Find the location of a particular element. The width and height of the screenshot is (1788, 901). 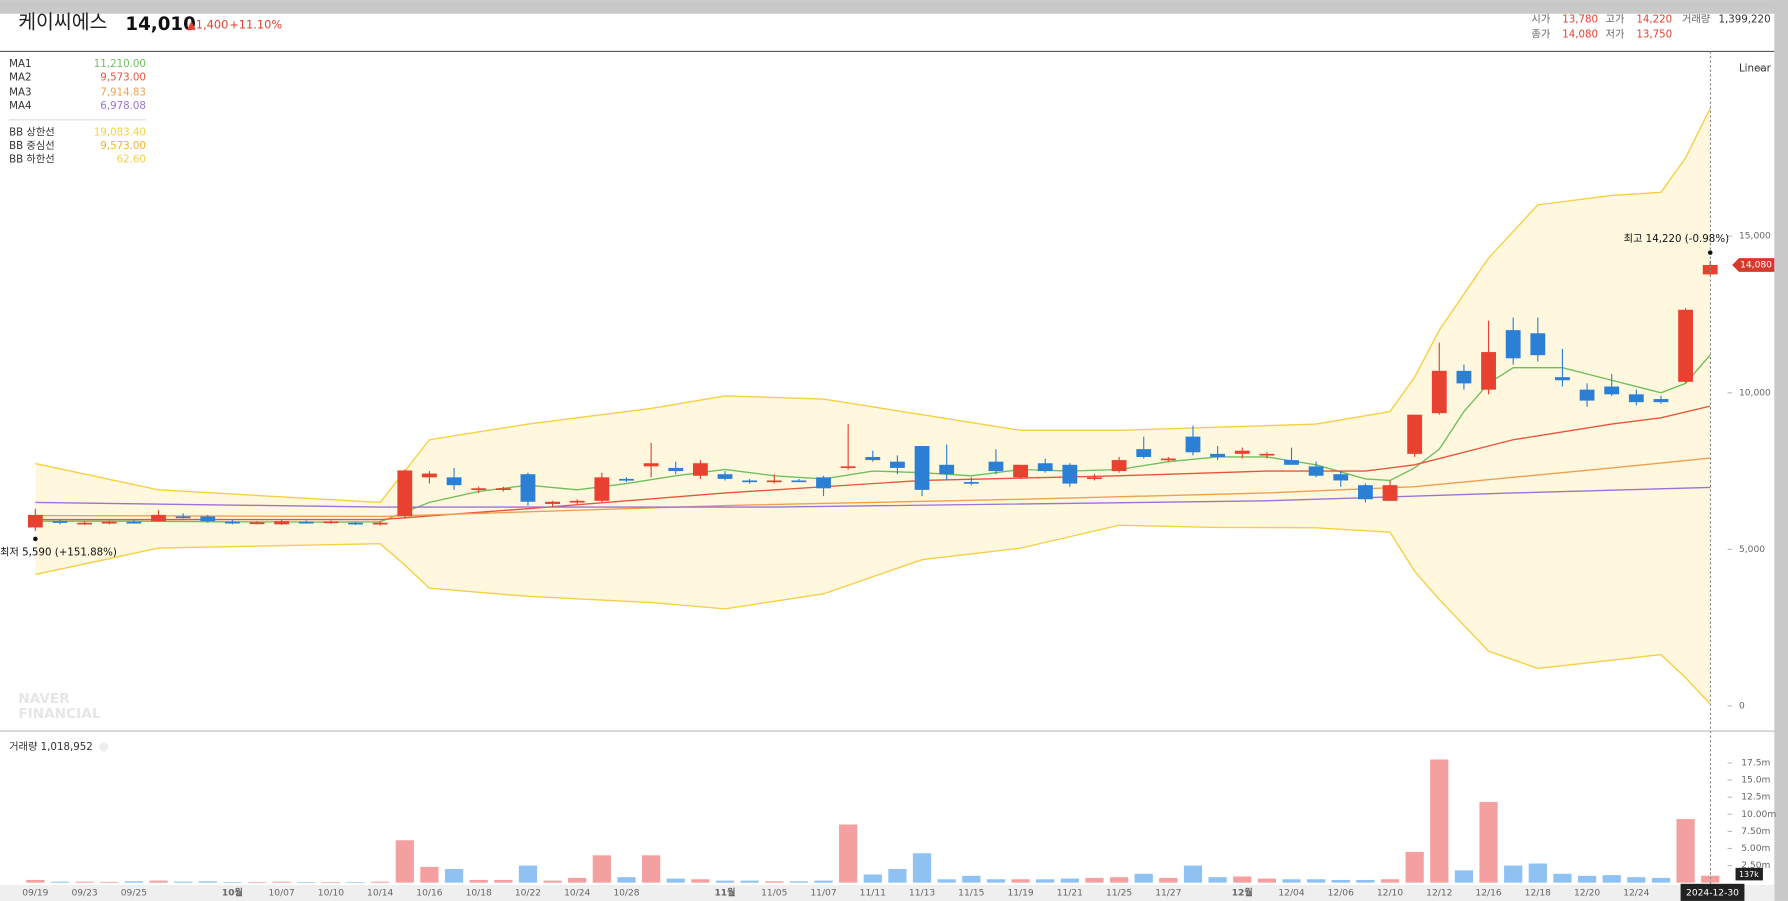

x-tick-label: 11/19 is located at coordinates (1020, 893).